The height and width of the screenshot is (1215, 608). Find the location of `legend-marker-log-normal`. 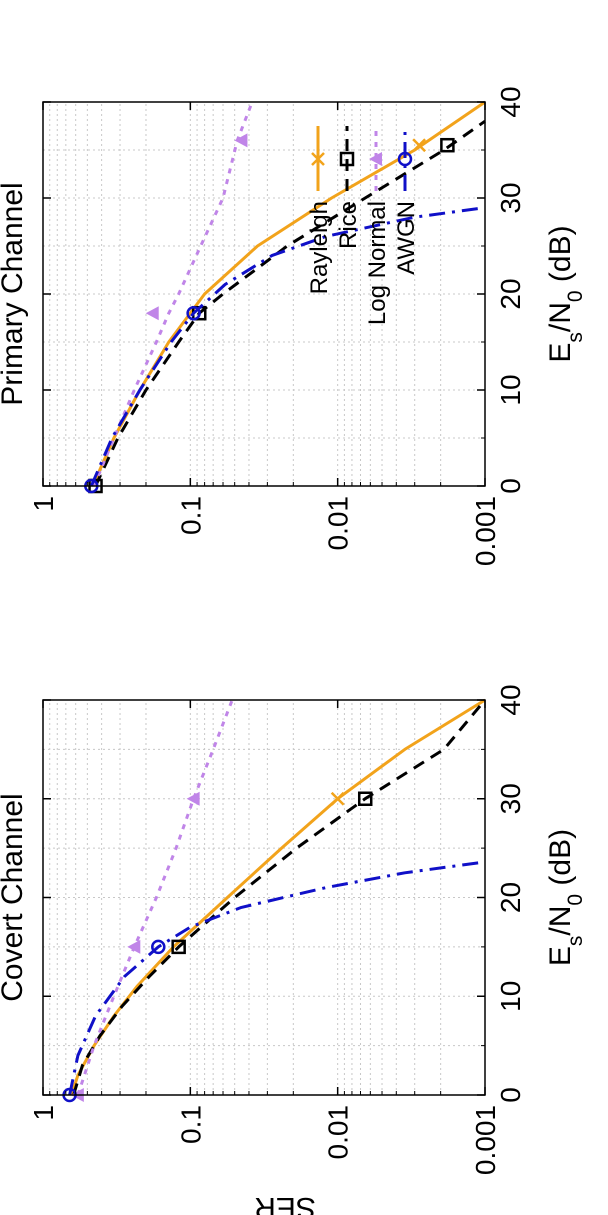

legend-marker-log-normal is located at coordinates (375, 159).